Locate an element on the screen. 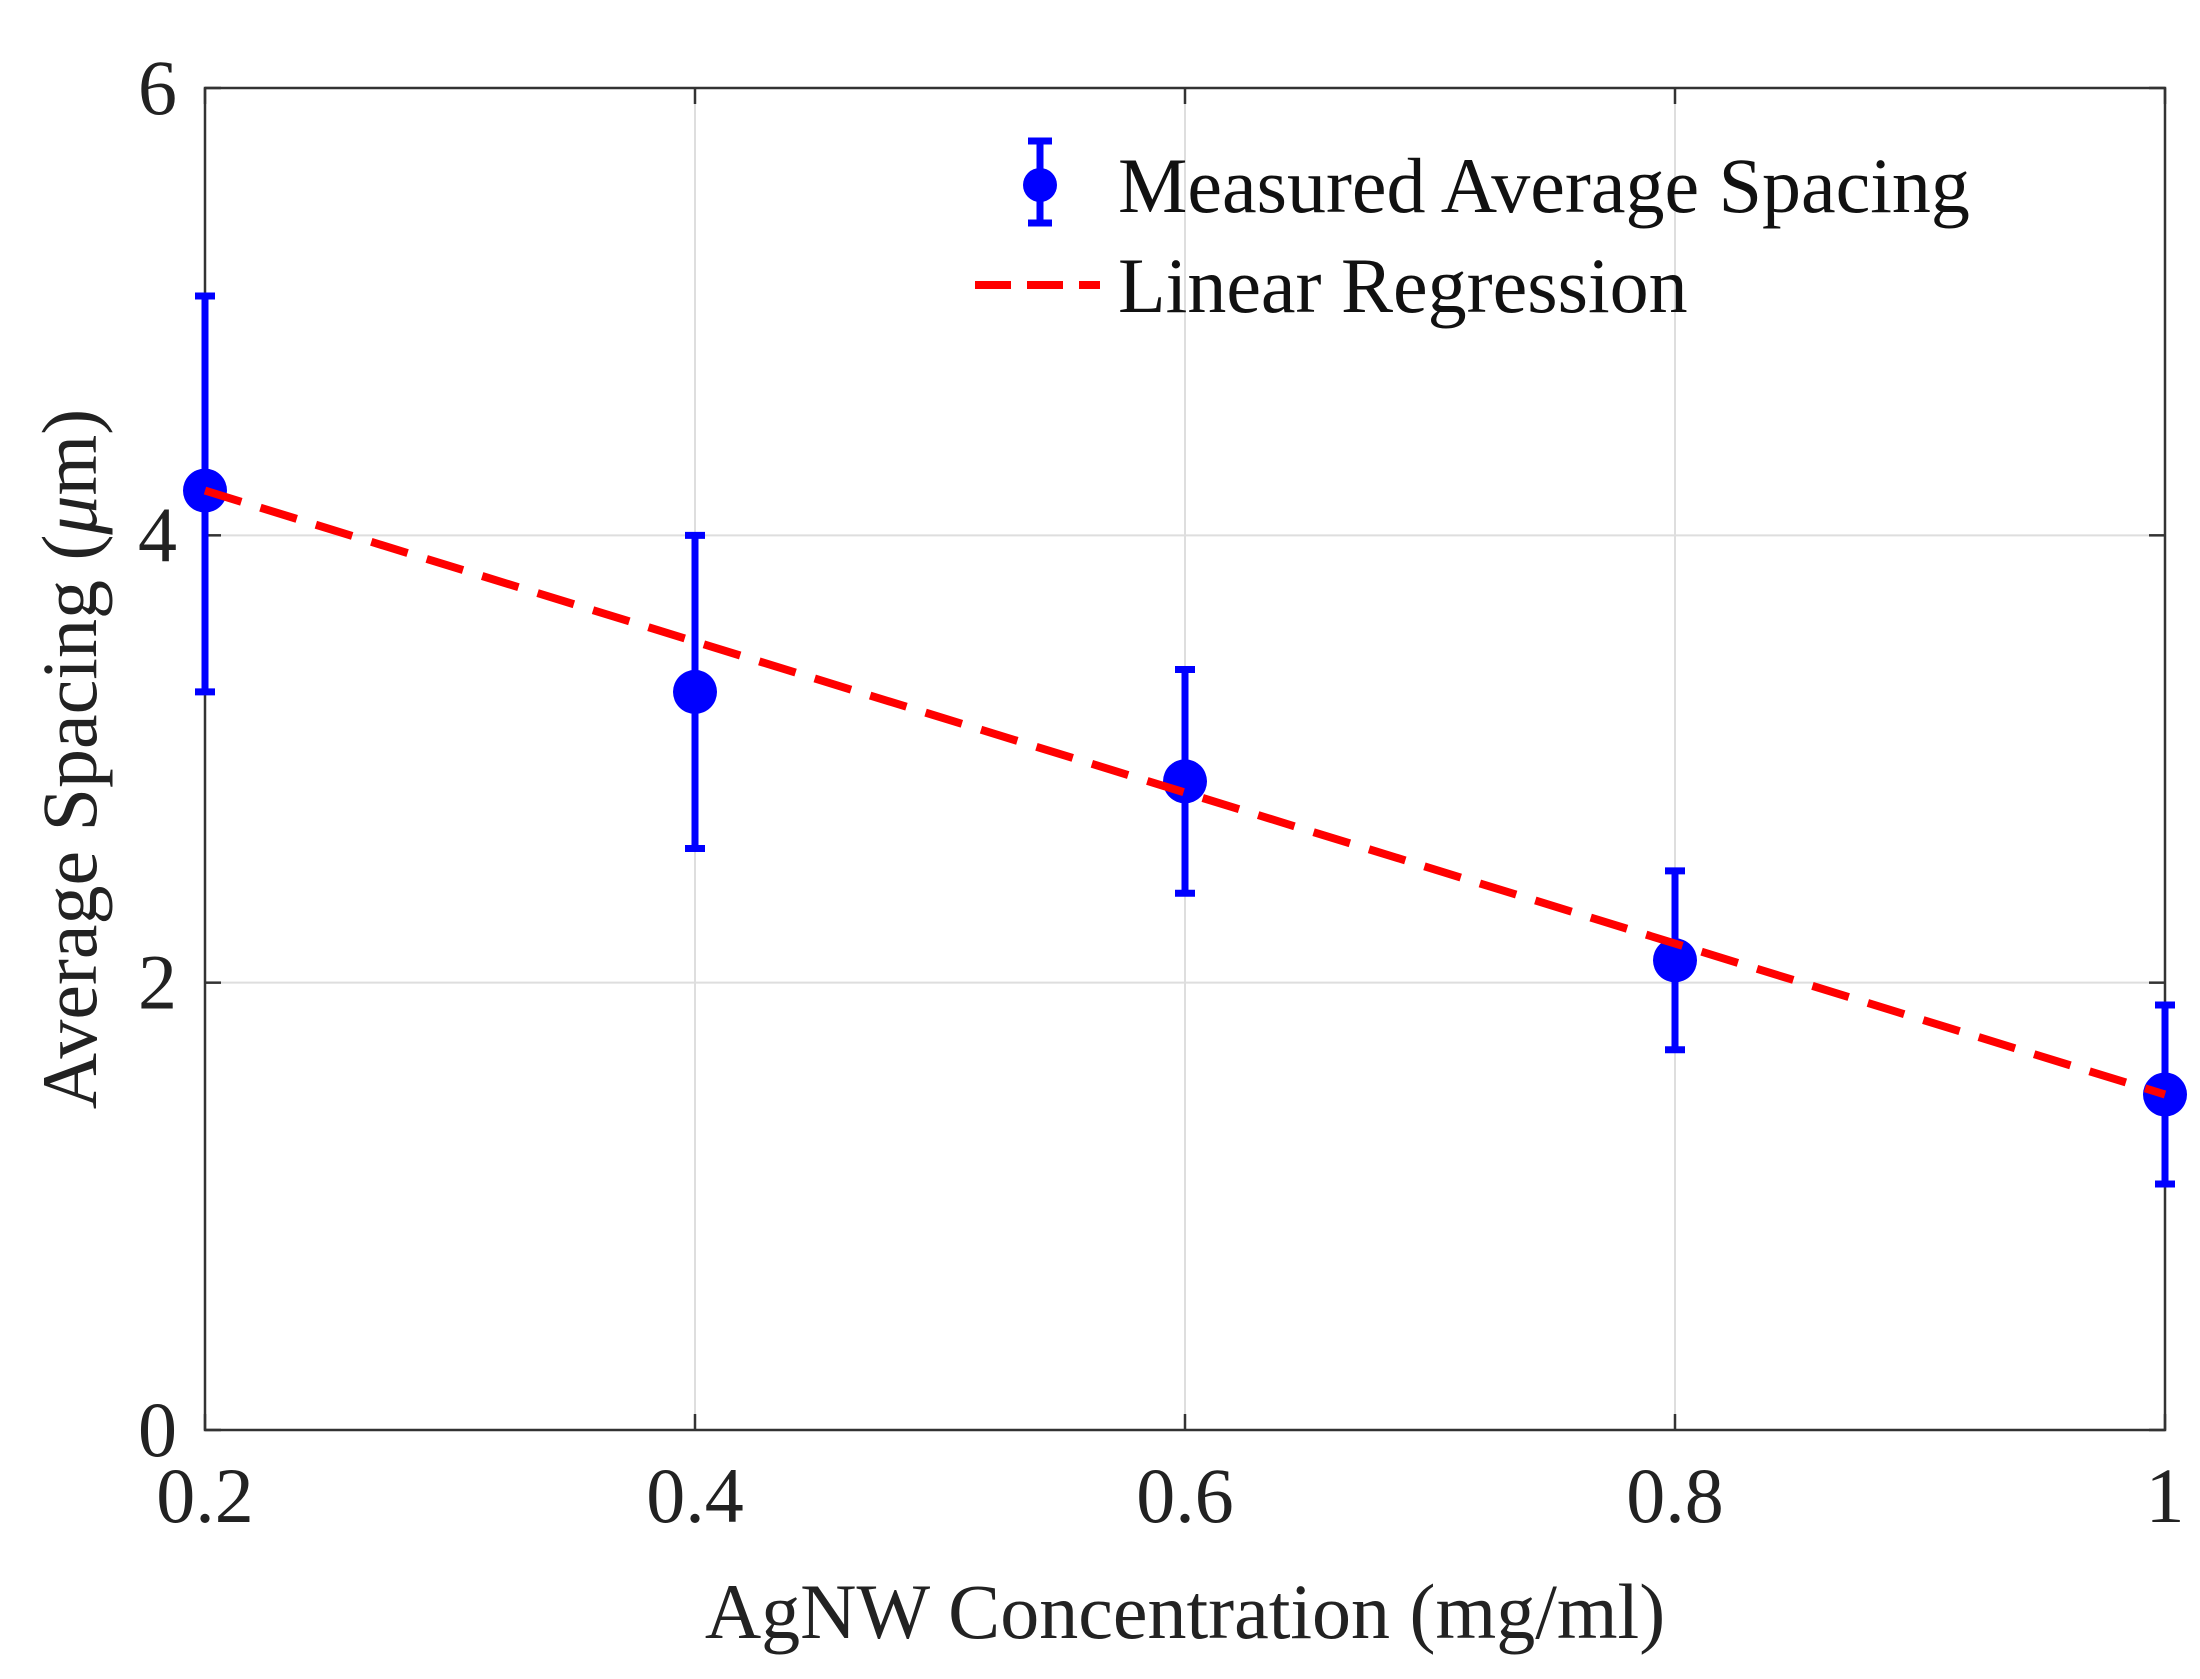 This screenshot has height=1679, width=2200. y-axis-title-prefix: Average Spacing ( is located at coordinates (69, 822).